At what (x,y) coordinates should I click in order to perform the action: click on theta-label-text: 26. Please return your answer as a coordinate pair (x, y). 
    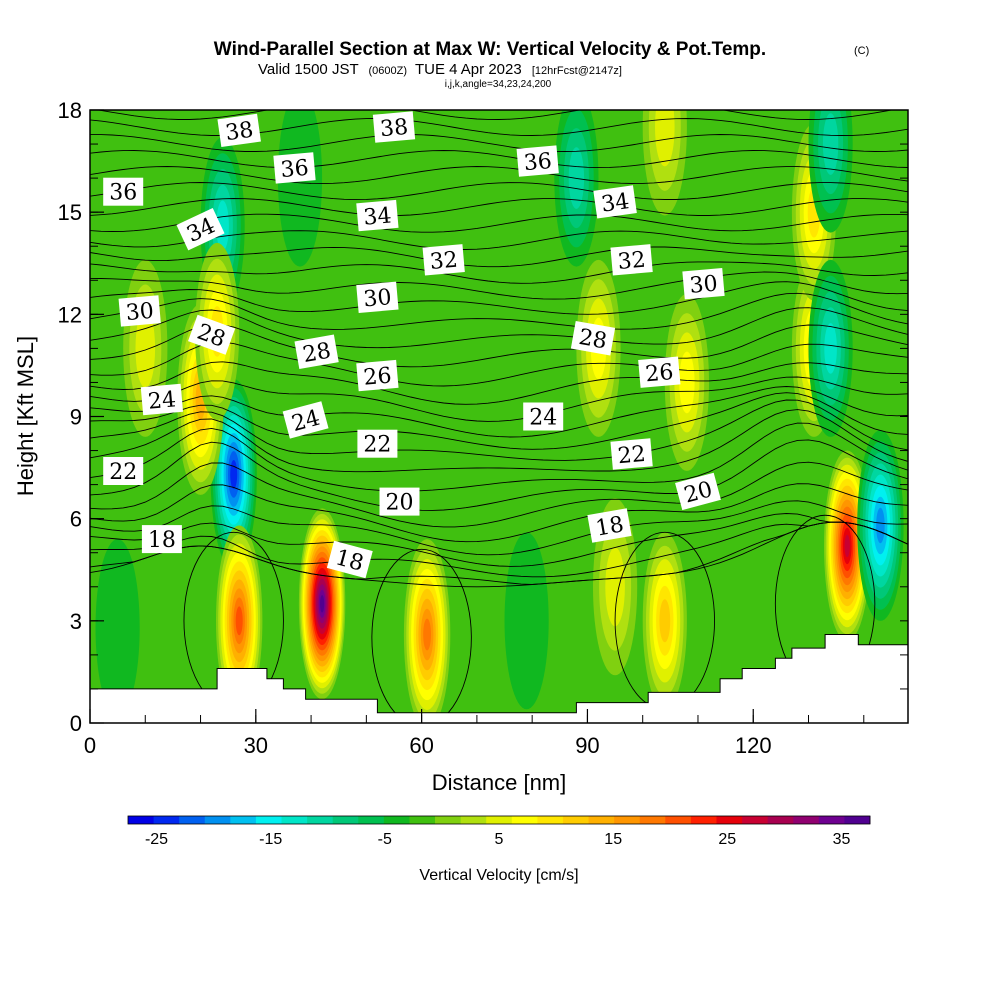
    Looking at the image, I should click on (377, 376).